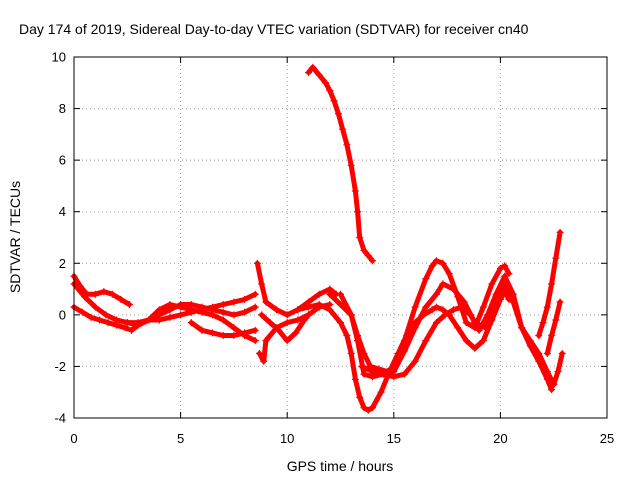  Describe the element at coordinates (394, 438) in the screenshot. I see `x-tick-label: 15` at that location.